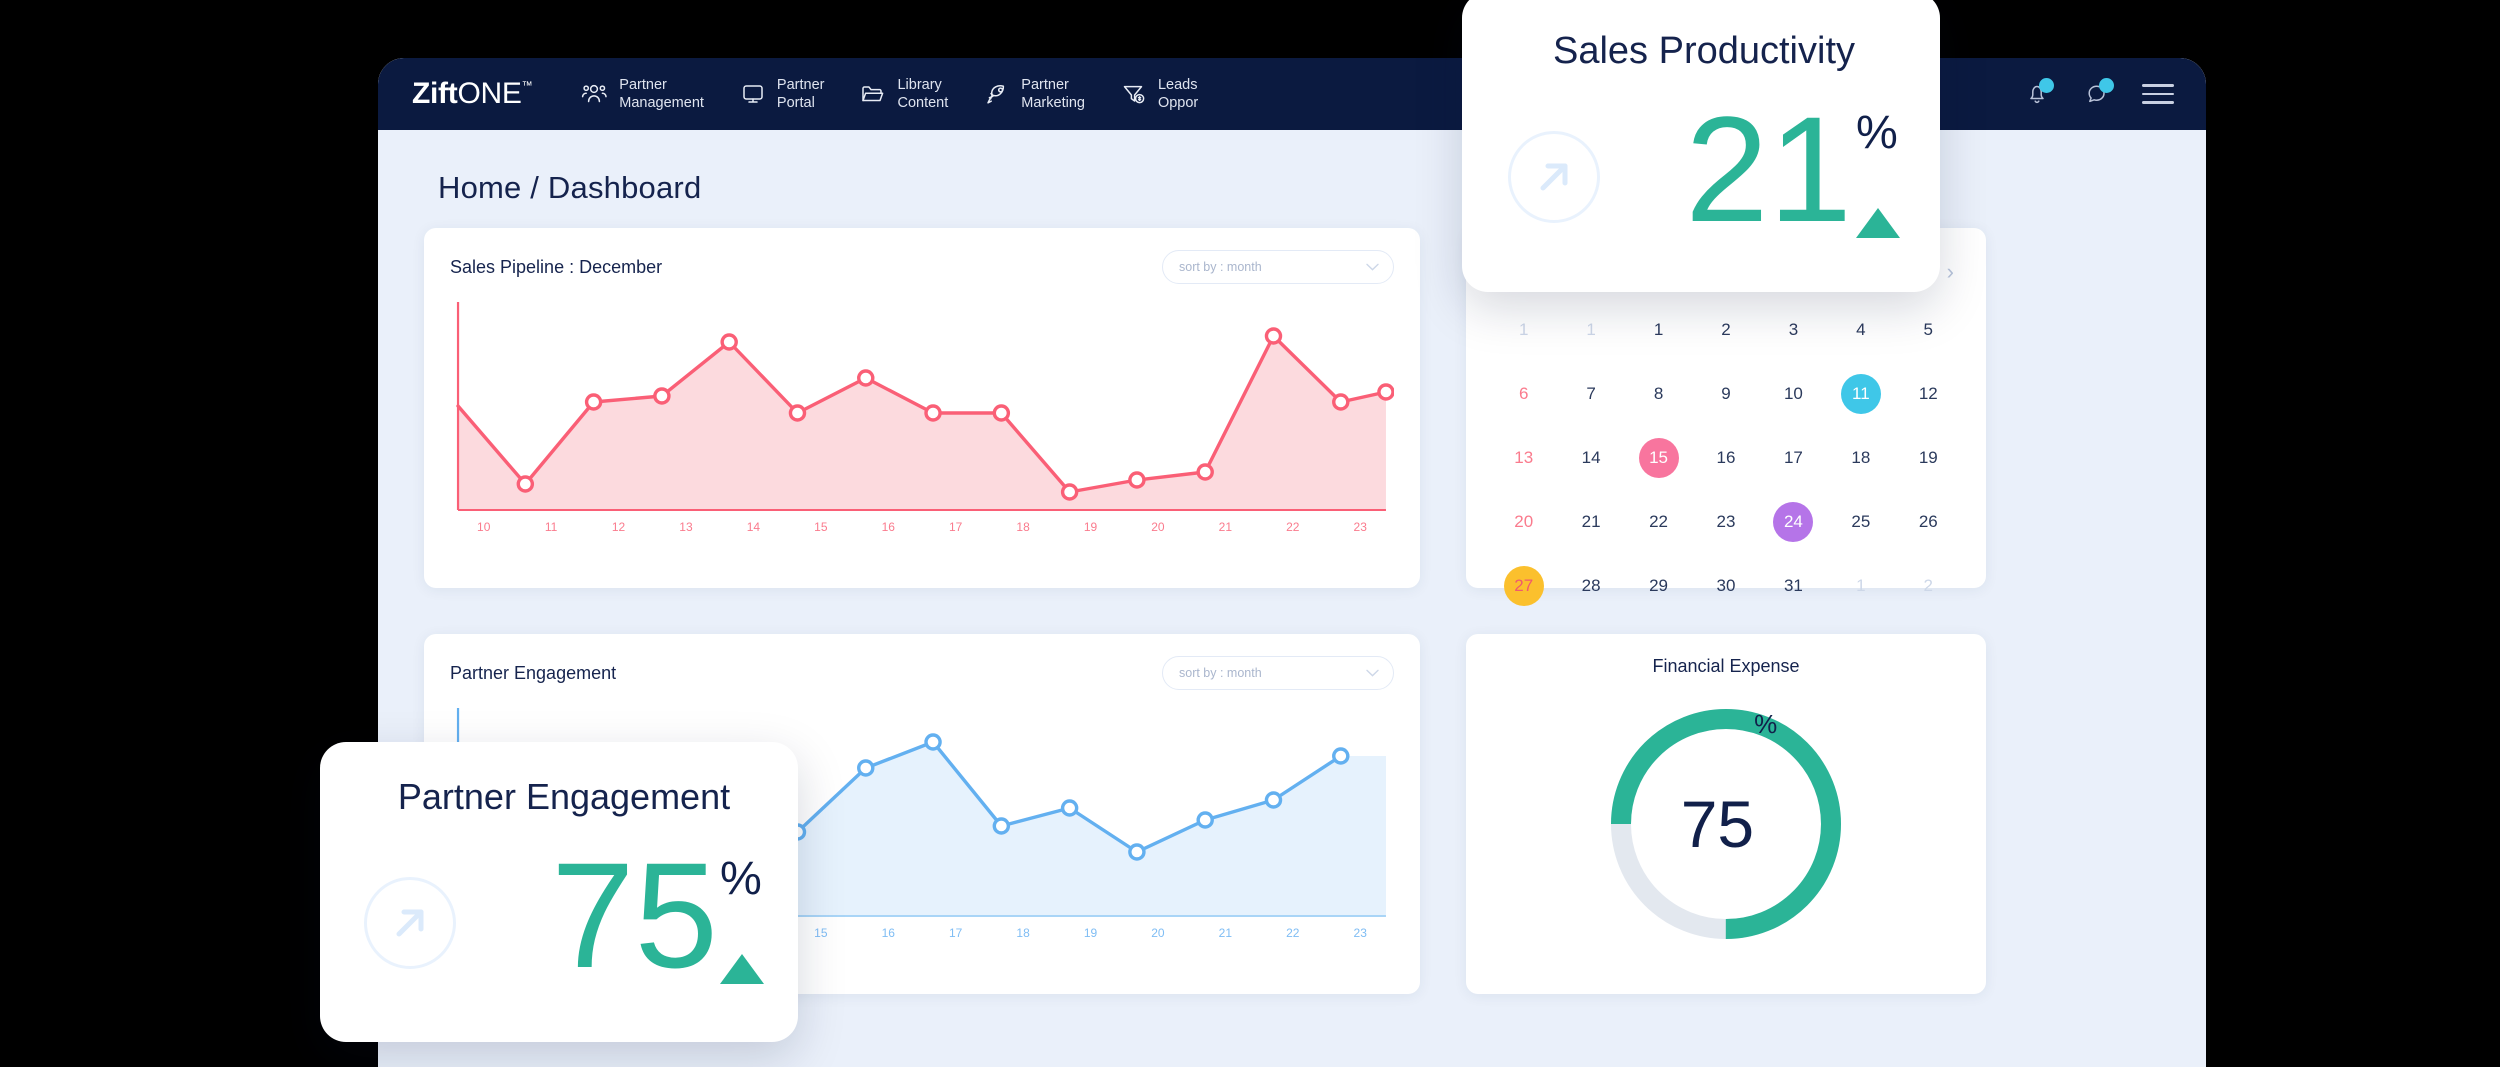 This screenshot has width=2500, height=1067. Describe the element at coordinates (742, 969) in the screenshot. I see `trend-up-icon` at that location.